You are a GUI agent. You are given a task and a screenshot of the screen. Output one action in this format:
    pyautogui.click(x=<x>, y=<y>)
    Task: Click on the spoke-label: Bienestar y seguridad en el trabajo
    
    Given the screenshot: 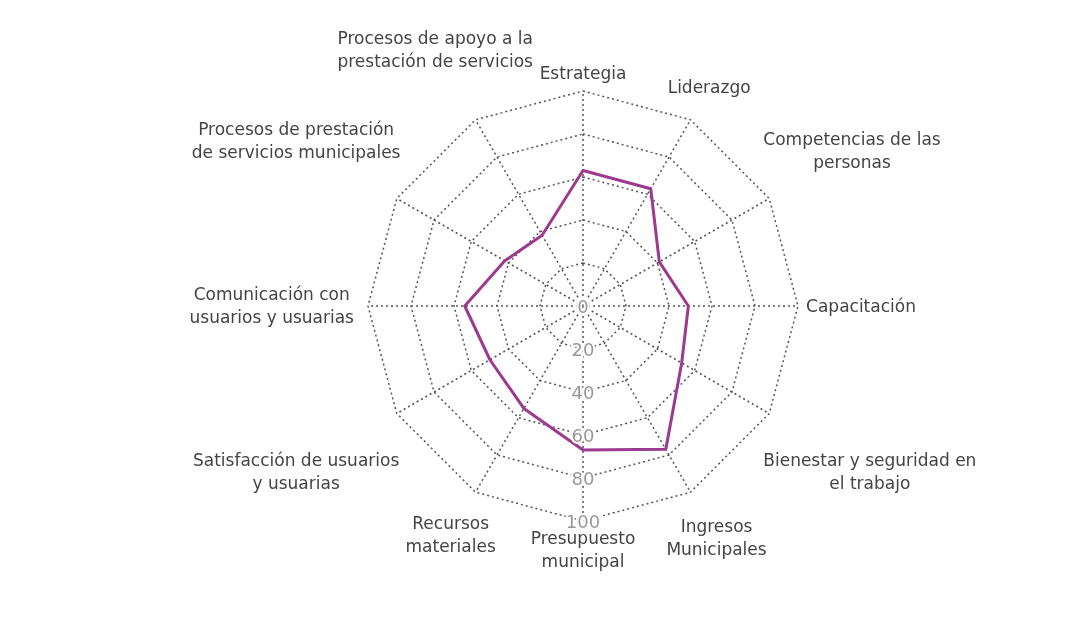 What is the action you would take?
    pyautogui.click(x=870, y=471)
    